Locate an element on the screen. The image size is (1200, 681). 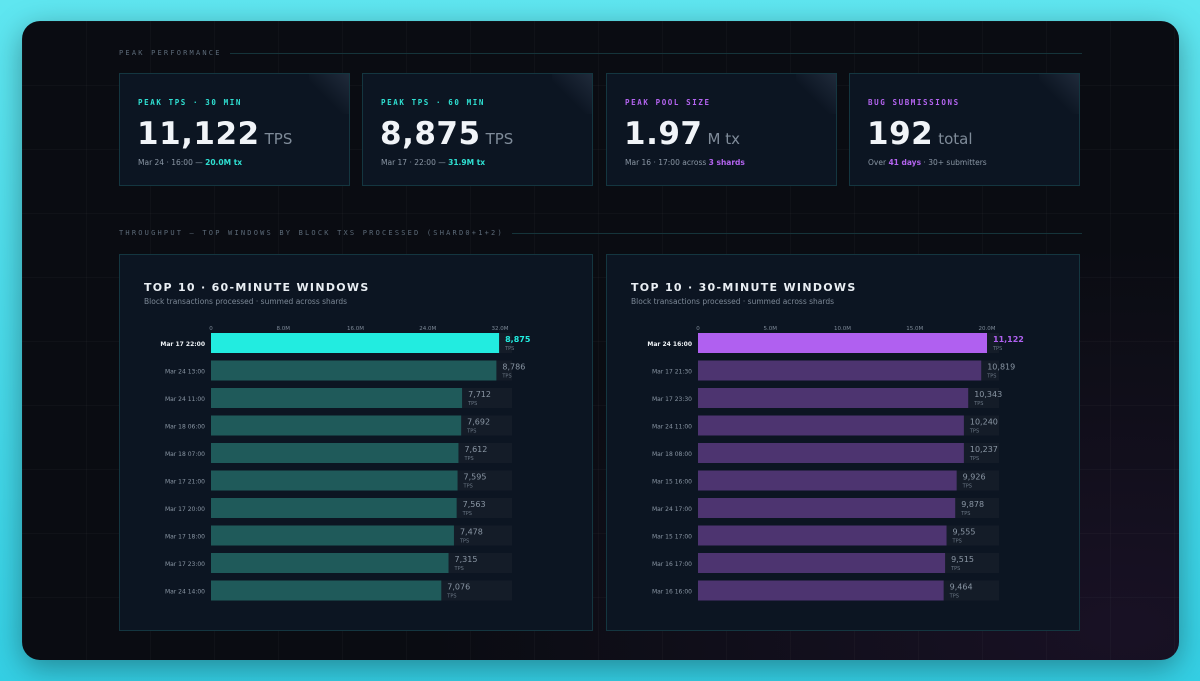
card-subtext: Over 41 days · 30+ submitters is located at coordinates (927, 162).